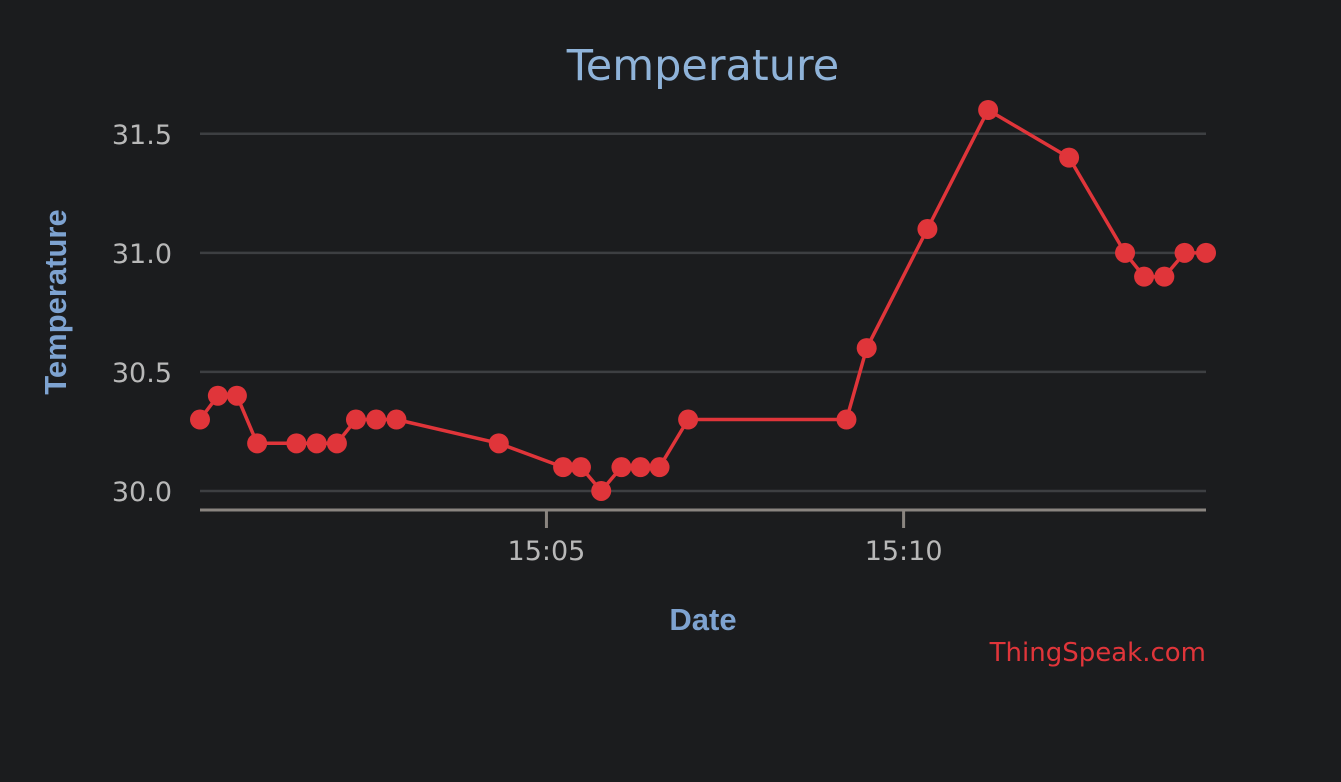  What do you see at coordinates (702, 619) in the screenshot?
I see `x-axis-title: Date` at bounding box center [702, 619].